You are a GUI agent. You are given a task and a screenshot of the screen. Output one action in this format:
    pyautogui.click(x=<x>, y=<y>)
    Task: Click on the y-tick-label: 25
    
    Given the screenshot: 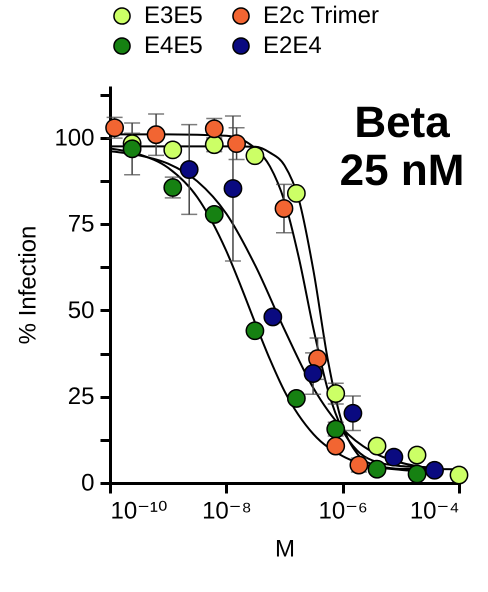 What is the action you would take?
    pyautogui.click(x=81, y=396)
    